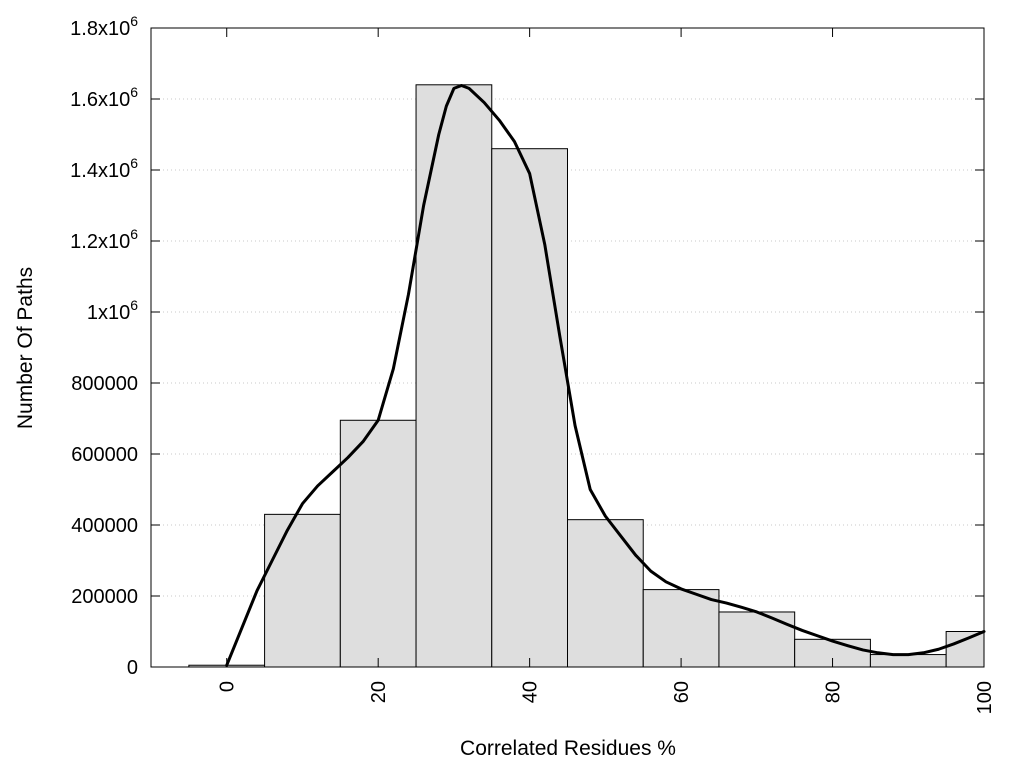  Describe the element at coordinates (104, 168) in the screenshot. I see `y-tick-label: 1.4x10⁶` at that location.